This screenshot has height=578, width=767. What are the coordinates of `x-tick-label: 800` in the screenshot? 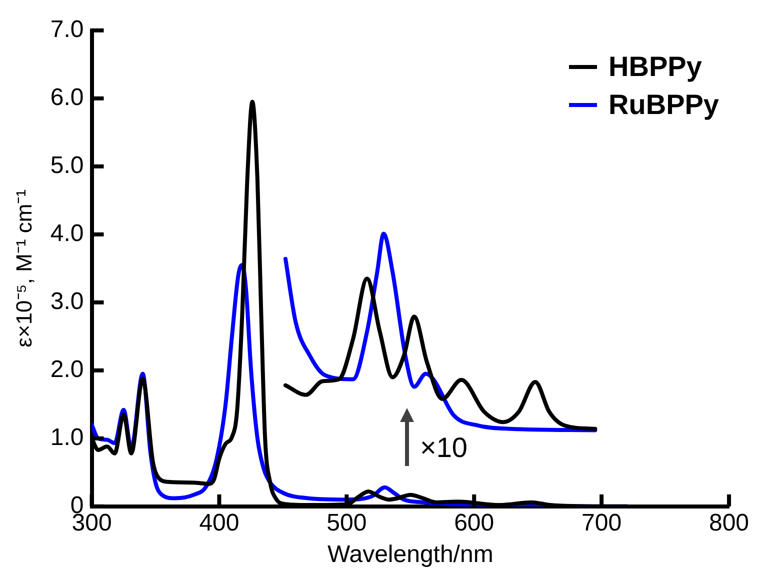 It's located at (729, 522).